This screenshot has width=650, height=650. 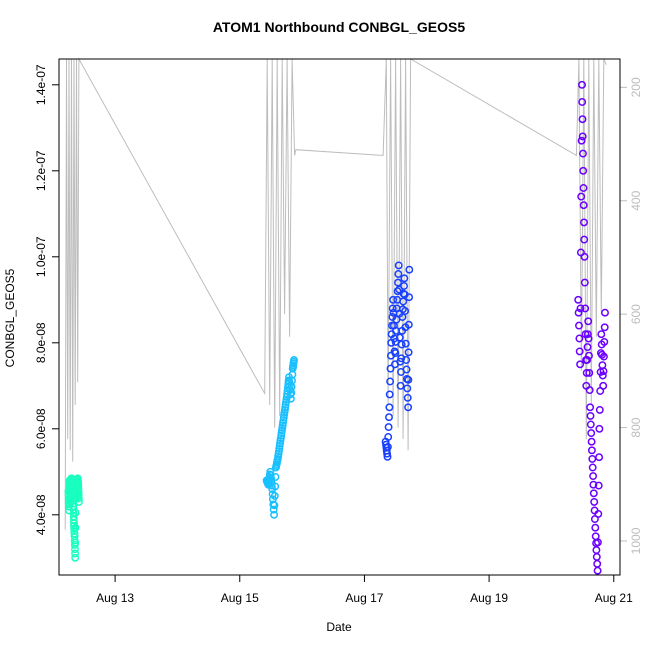 I want to click on y-axis-label: CONBGL_GEOS5, so click(x=10, y=317).